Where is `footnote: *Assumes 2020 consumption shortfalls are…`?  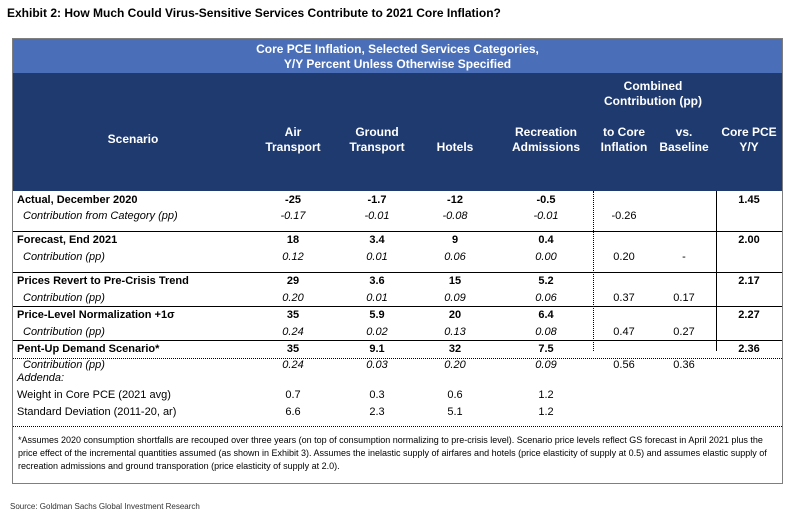
footnote: *Assumes 2020 consumption shortfalls are… is located at coordinates (392, 453).